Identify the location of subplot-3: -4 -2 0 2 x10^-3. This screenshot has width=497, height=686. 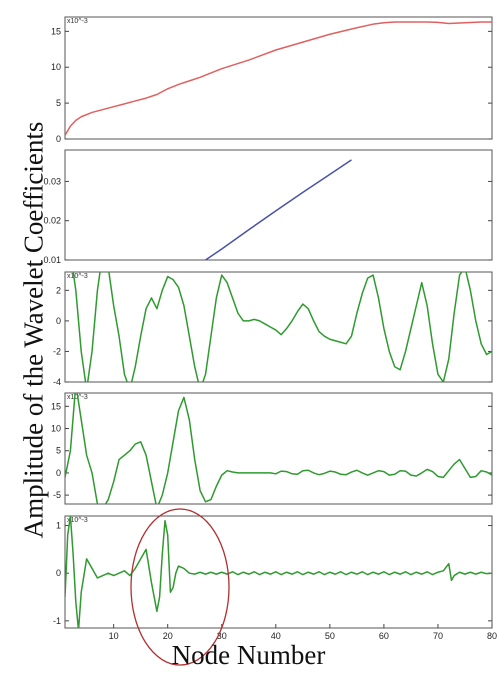
(273, 329).